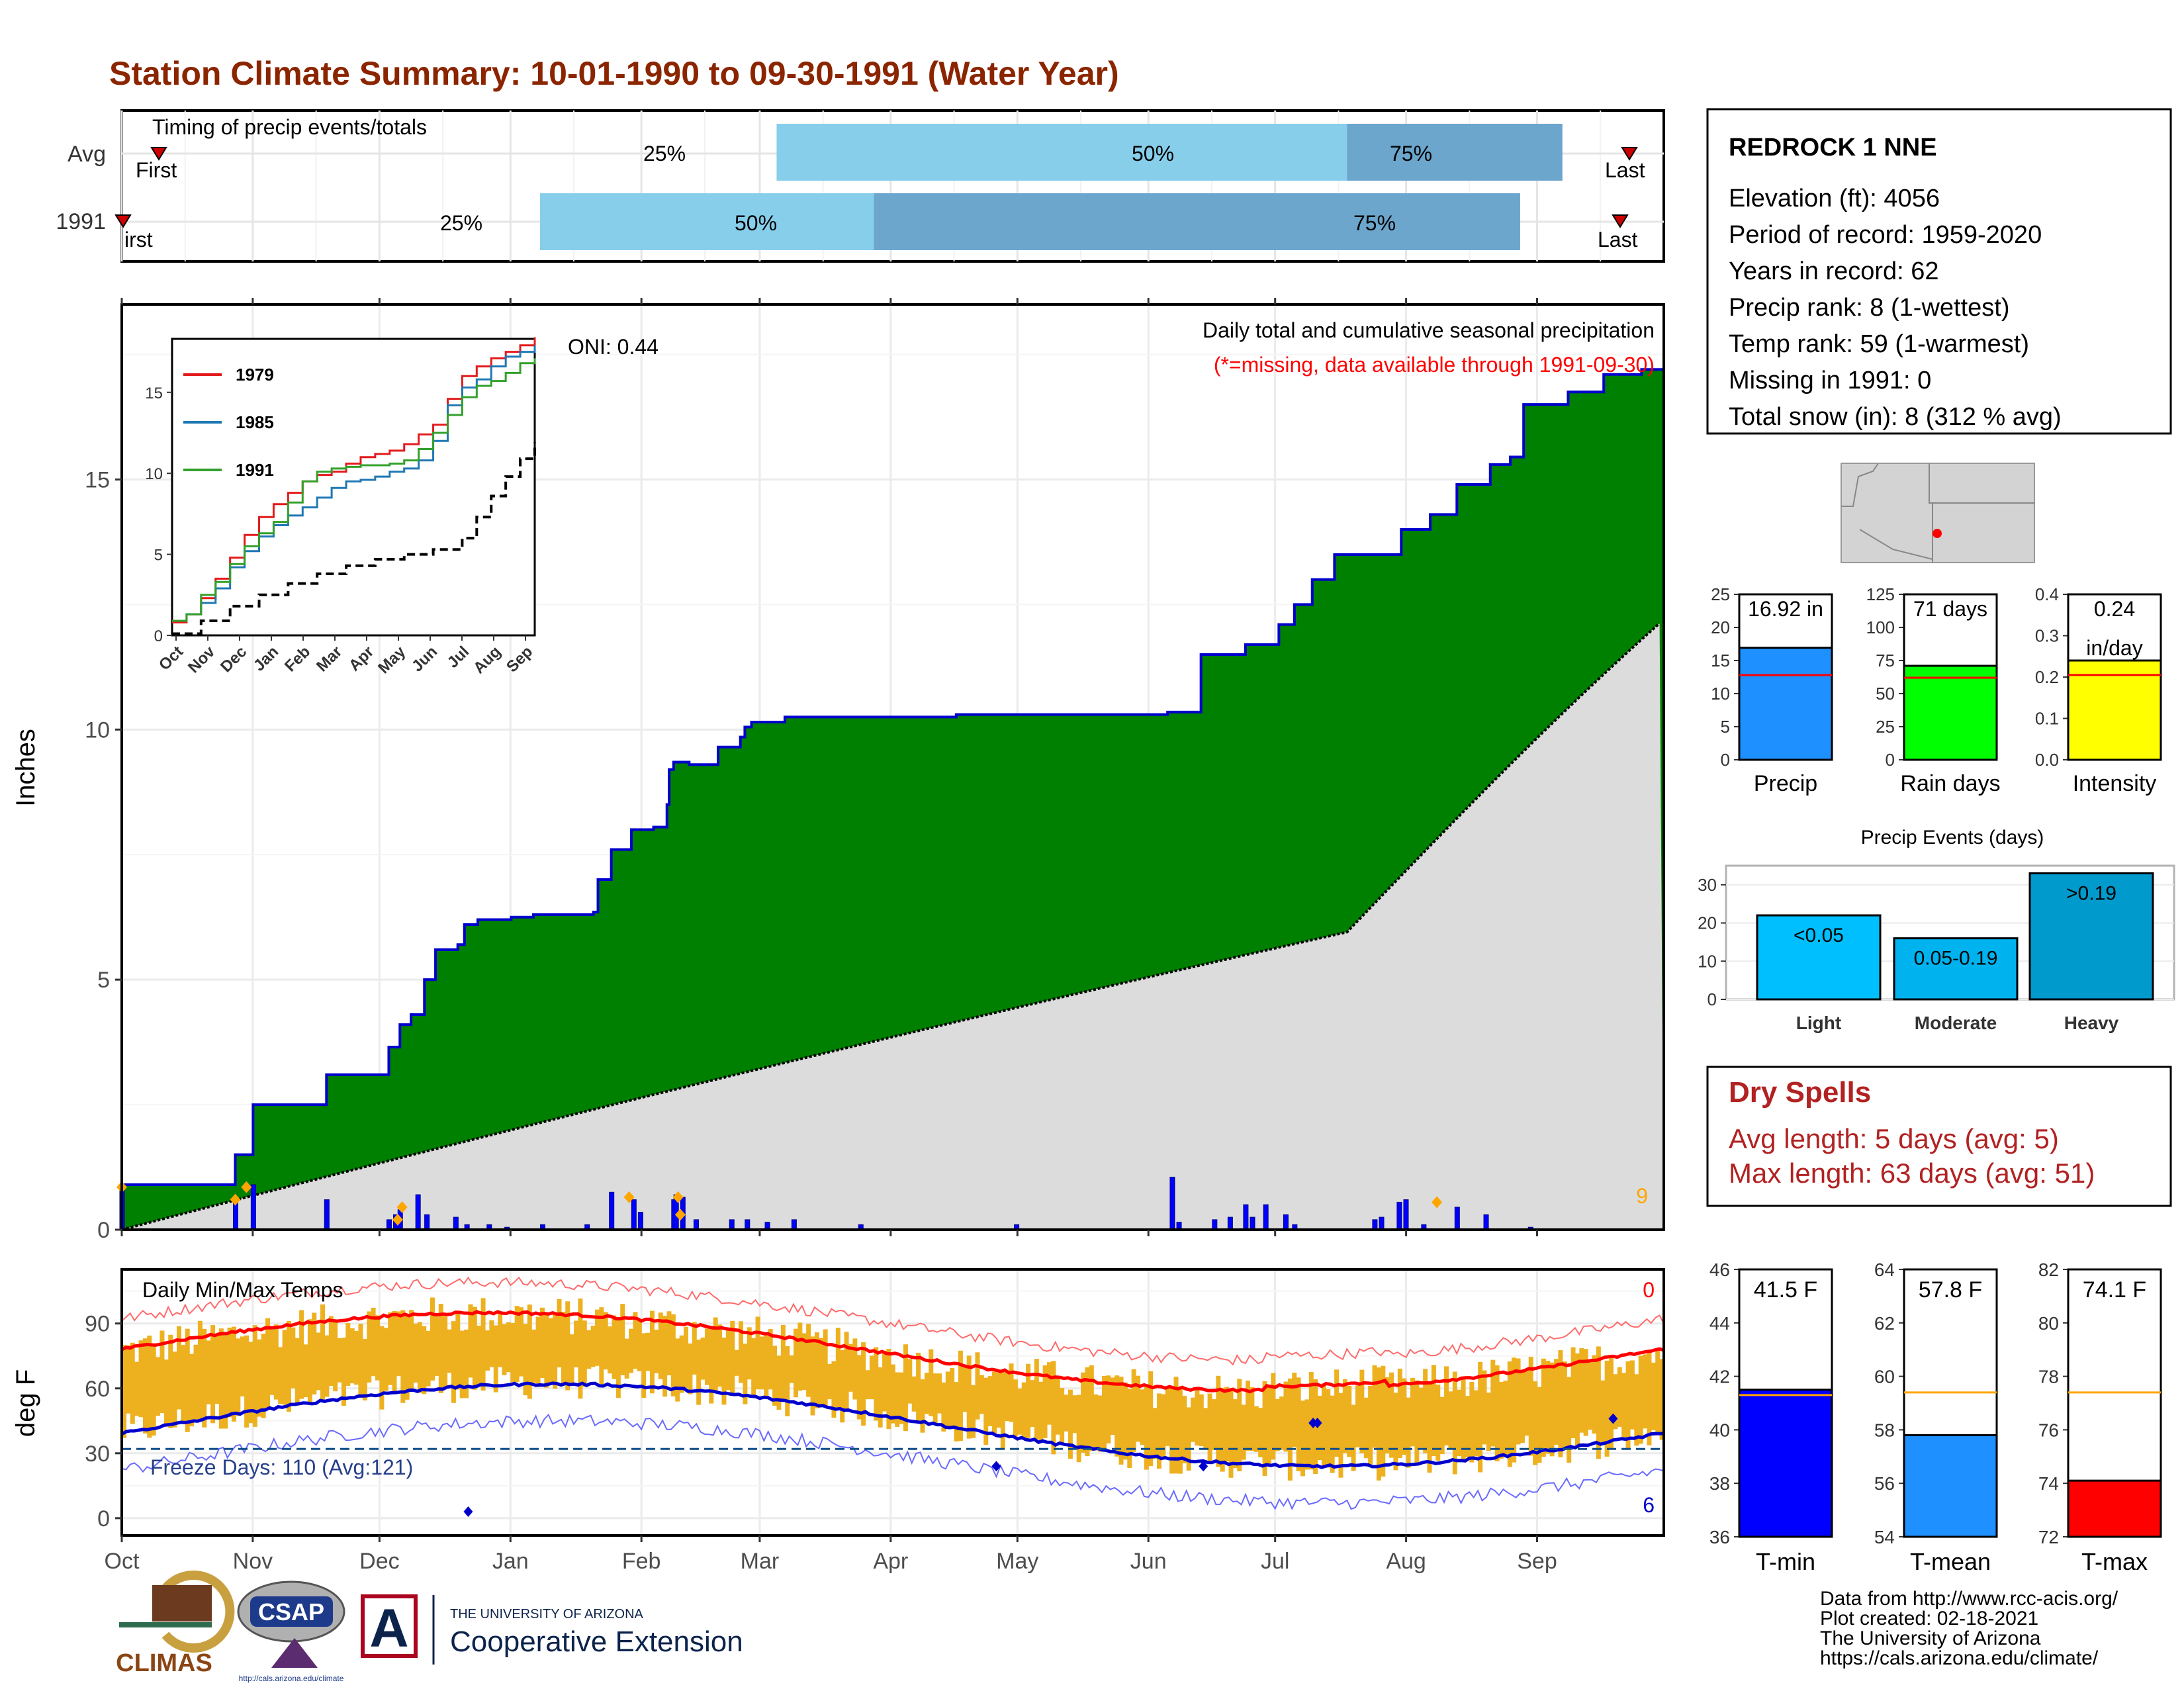 This screenshot has width=2184, height=1691. What do you see at coordinates (379, 1561) in the screenshot?
I see `month-tick-label: Dec` at bounding box center [379, 1561].